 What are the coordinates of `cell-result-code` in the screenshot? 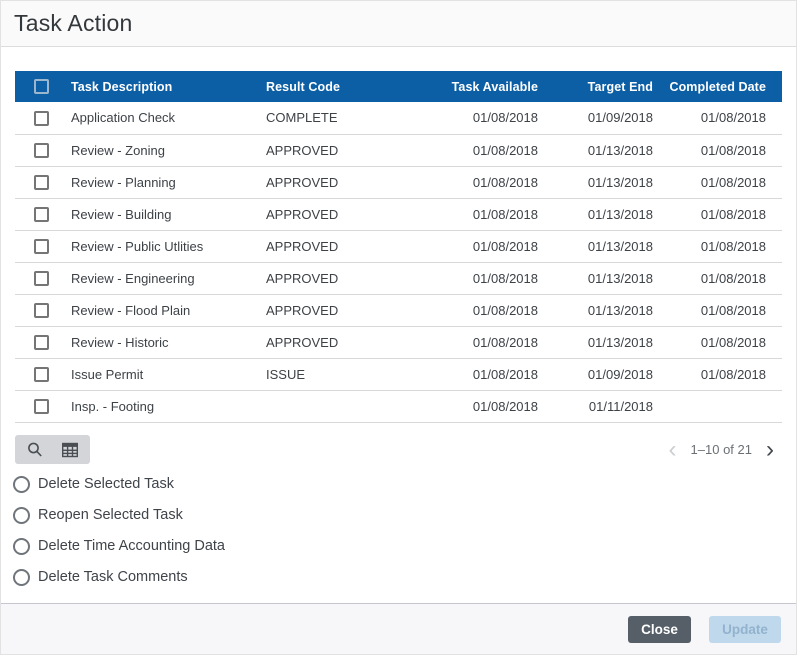 It's located at (339, 406).